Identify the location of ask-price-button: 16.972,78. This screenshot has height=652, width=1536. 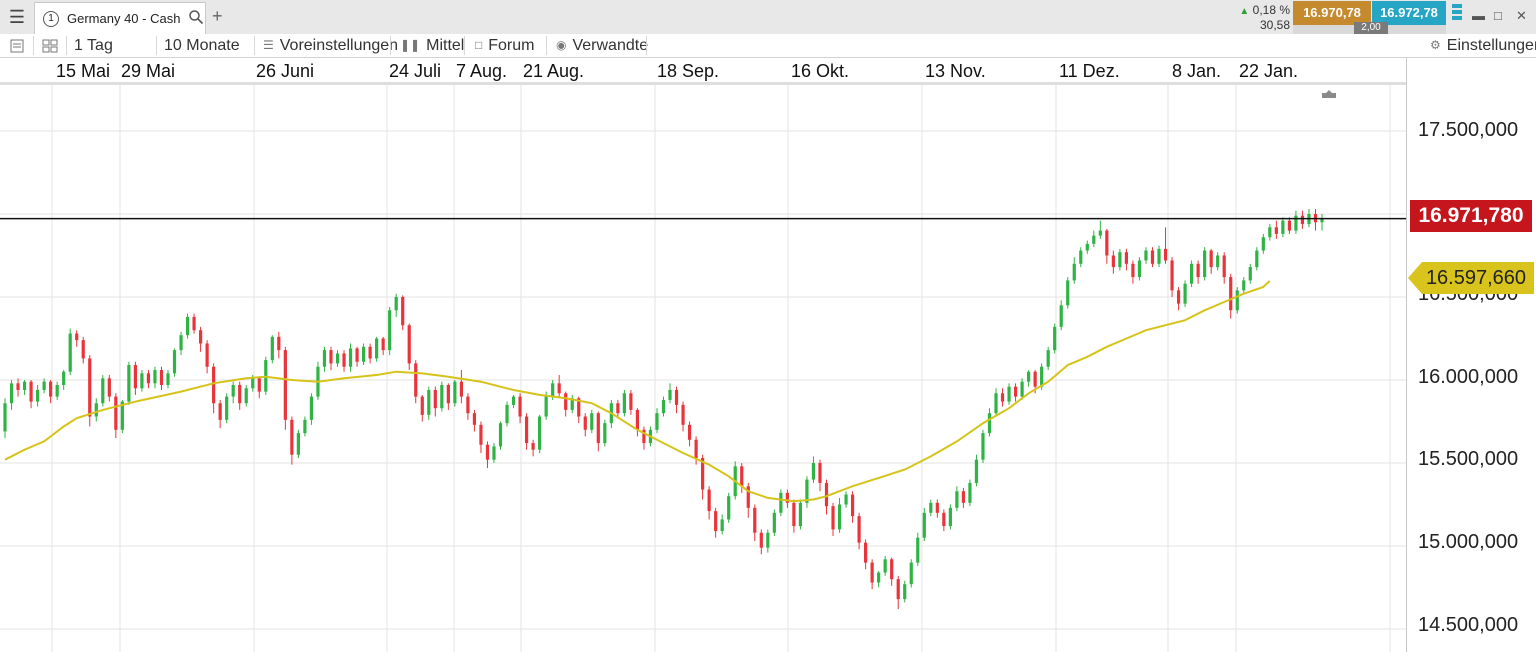
(1409, 13).